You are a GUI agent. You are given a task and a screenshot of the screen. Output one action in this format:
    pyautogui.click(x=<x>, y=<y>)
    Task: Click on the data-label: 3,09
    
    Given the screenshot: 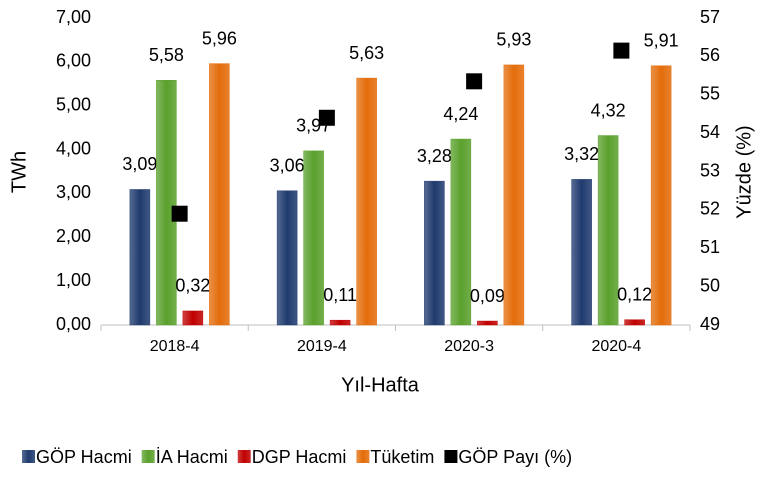 What is the action you would take?
    pyautogui.click(x=139, y=164)
    